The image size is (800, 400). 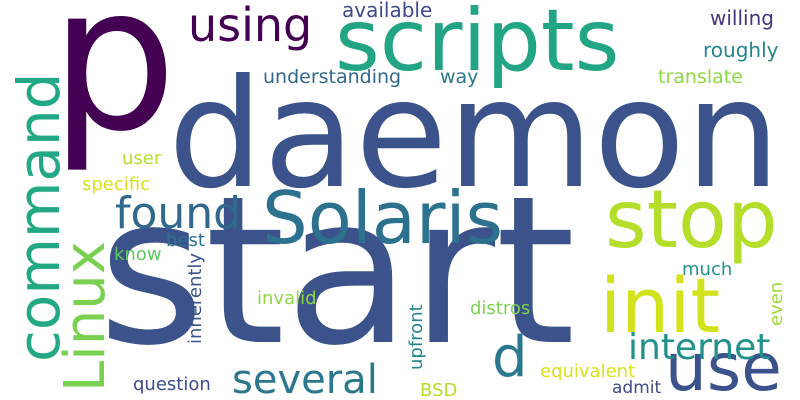 I want to click on word-willing: willing, so click(x=742, y=18).